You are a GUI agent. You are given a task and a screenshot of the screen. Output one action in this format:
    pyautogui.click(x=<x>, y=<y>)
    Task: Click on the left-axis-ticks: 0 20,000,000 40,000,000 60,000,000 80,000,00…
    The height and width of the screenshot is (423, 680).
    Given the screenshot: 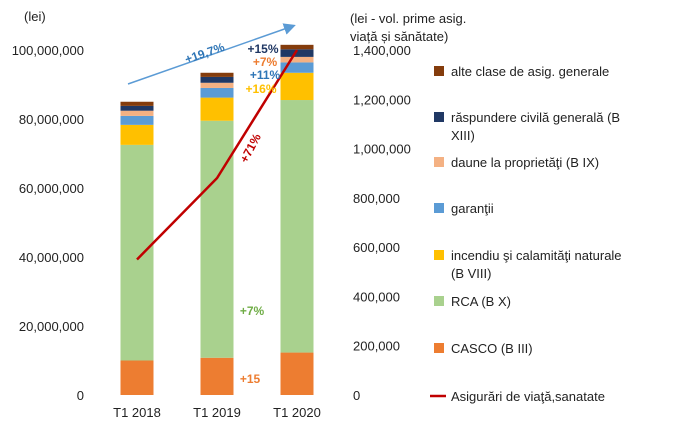 What is the action you would take?
    pyautogui.click(x=48, y=223)
    